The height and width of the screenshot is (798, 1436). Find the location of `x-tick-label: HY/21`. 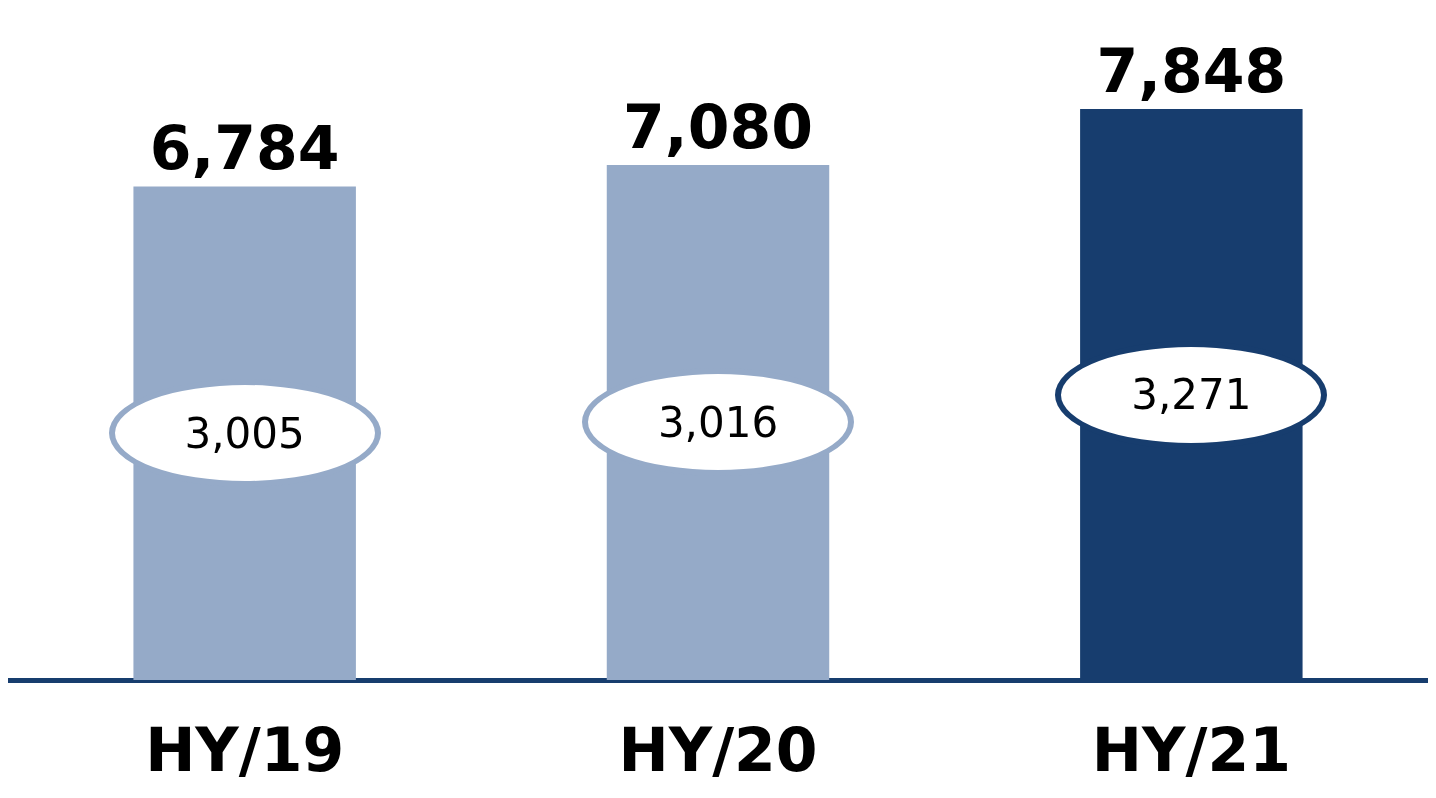

x-tick-label: HY/21 is located at coordinates (1191, 750).